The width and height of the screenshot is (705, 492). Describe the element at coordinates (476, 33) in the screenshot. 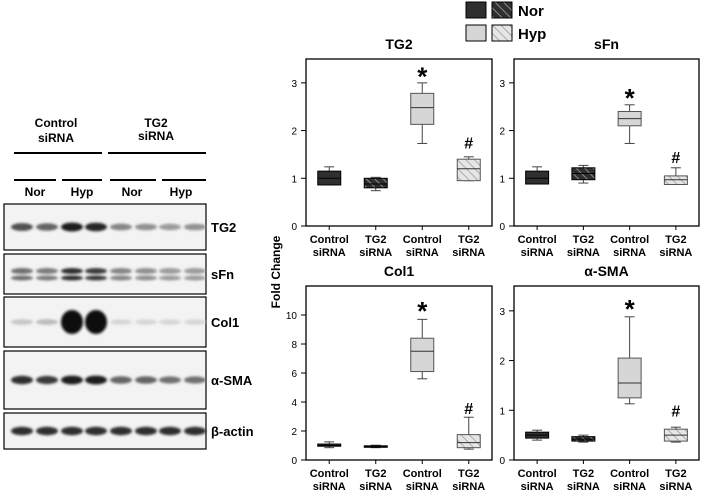

I see `legend-hyp-solid-swatch` at that location.